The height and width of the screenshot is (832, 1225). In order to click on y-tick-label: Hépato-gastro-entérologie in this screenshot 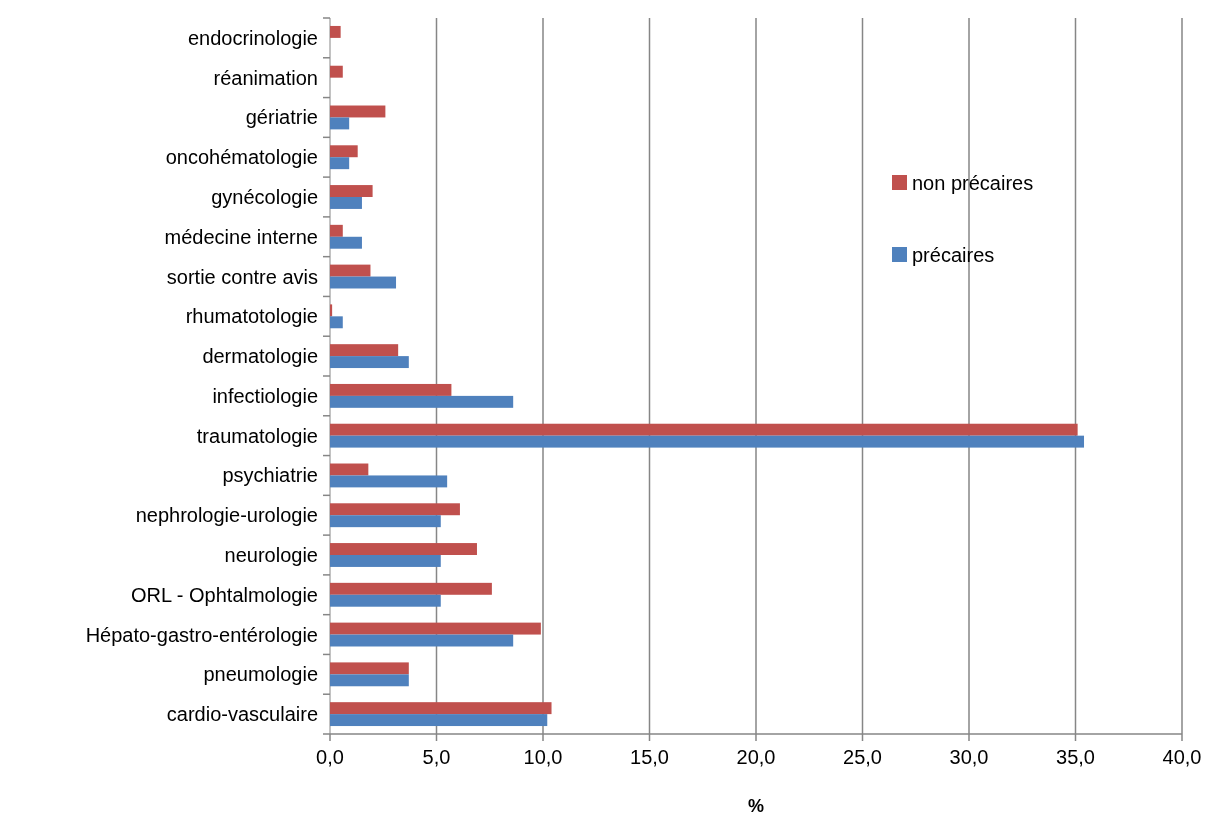, I will do `click(201, 634)`.